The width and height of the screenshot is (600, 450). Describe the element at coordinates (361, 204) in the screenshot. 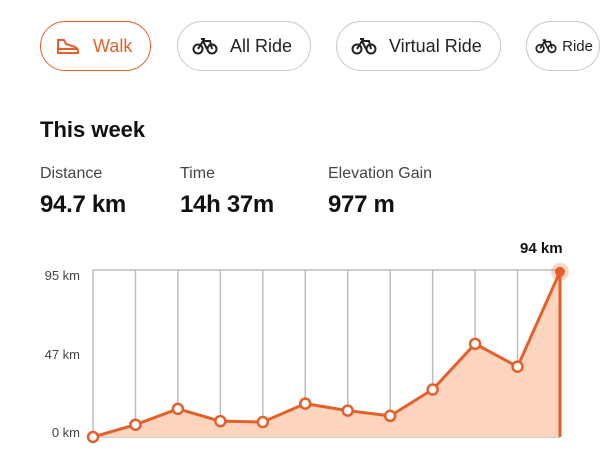

I see `stat-value: 977 m` at that location.